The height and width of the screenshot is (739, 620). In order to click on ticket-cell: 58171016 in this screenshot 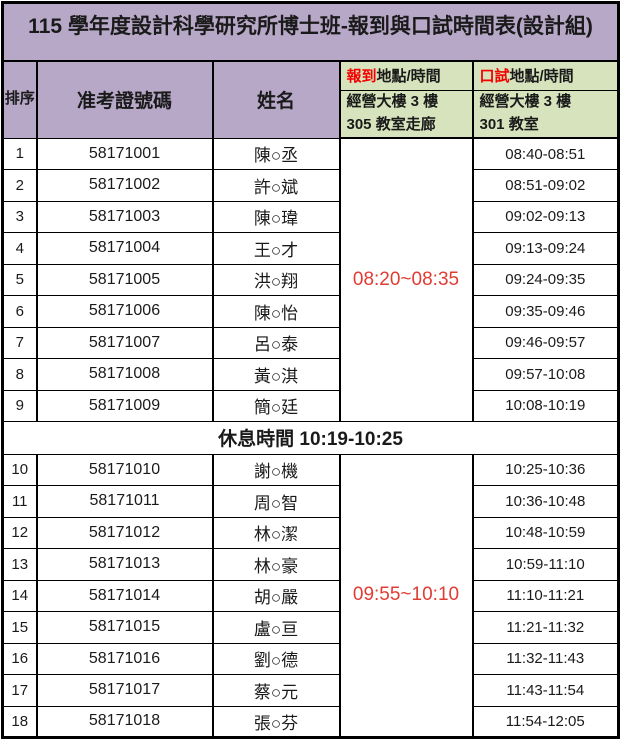, I will do `click(124, 658)`.